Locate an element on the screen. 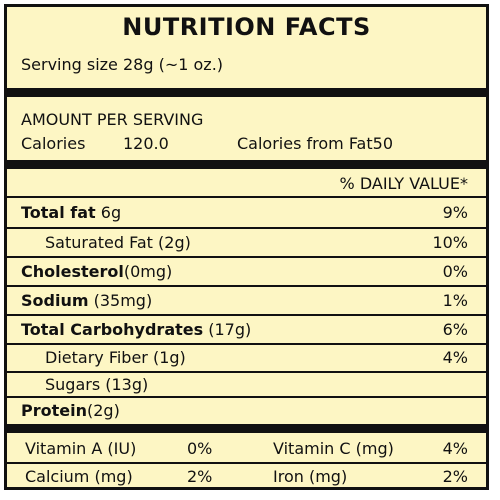  vitamin-name: Vitamin C (mg) is located at coordinates (333, 448).